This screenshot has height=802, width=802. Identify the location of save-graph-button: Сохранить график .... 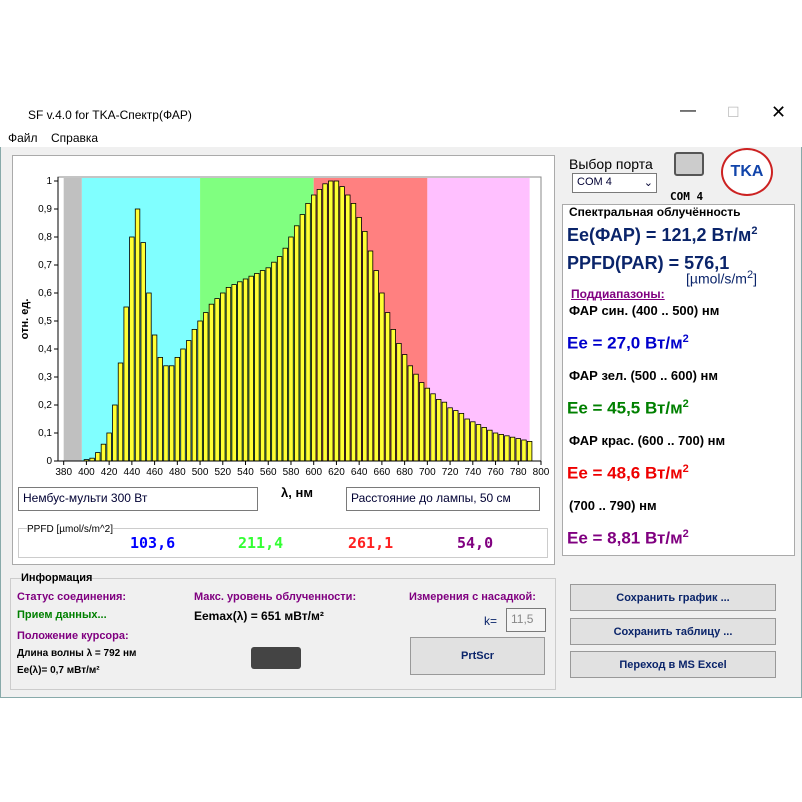
(673, 597).